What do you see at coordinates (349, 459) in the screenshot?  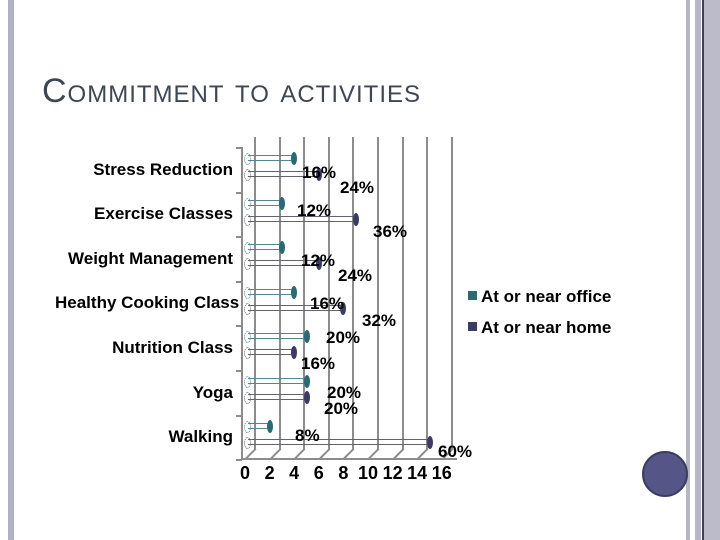 I see `x-axis` at bounding box center [349, 459].